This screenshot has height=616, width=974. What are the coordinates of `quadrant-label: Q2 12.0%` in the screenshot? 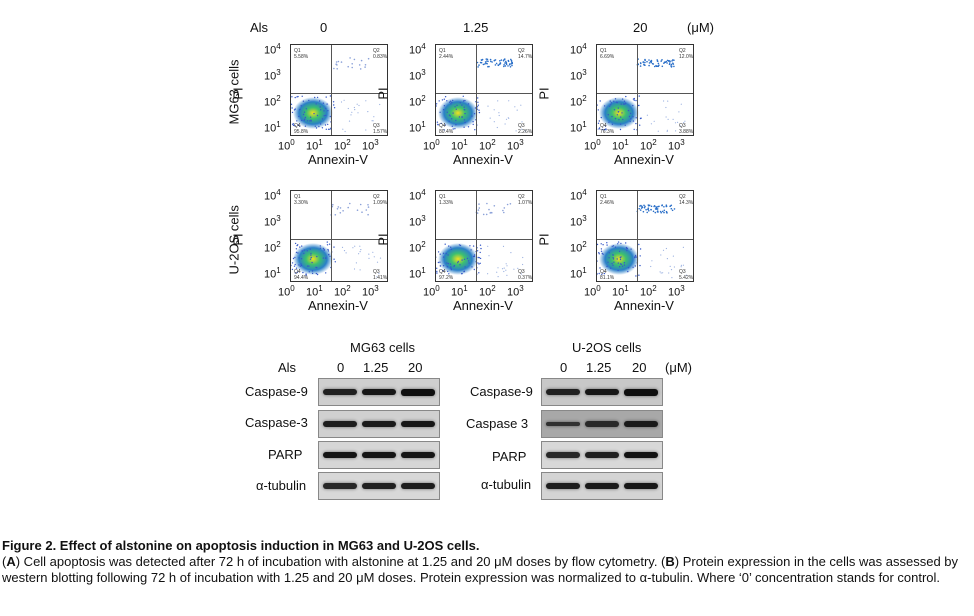 It's located at (686, 54).